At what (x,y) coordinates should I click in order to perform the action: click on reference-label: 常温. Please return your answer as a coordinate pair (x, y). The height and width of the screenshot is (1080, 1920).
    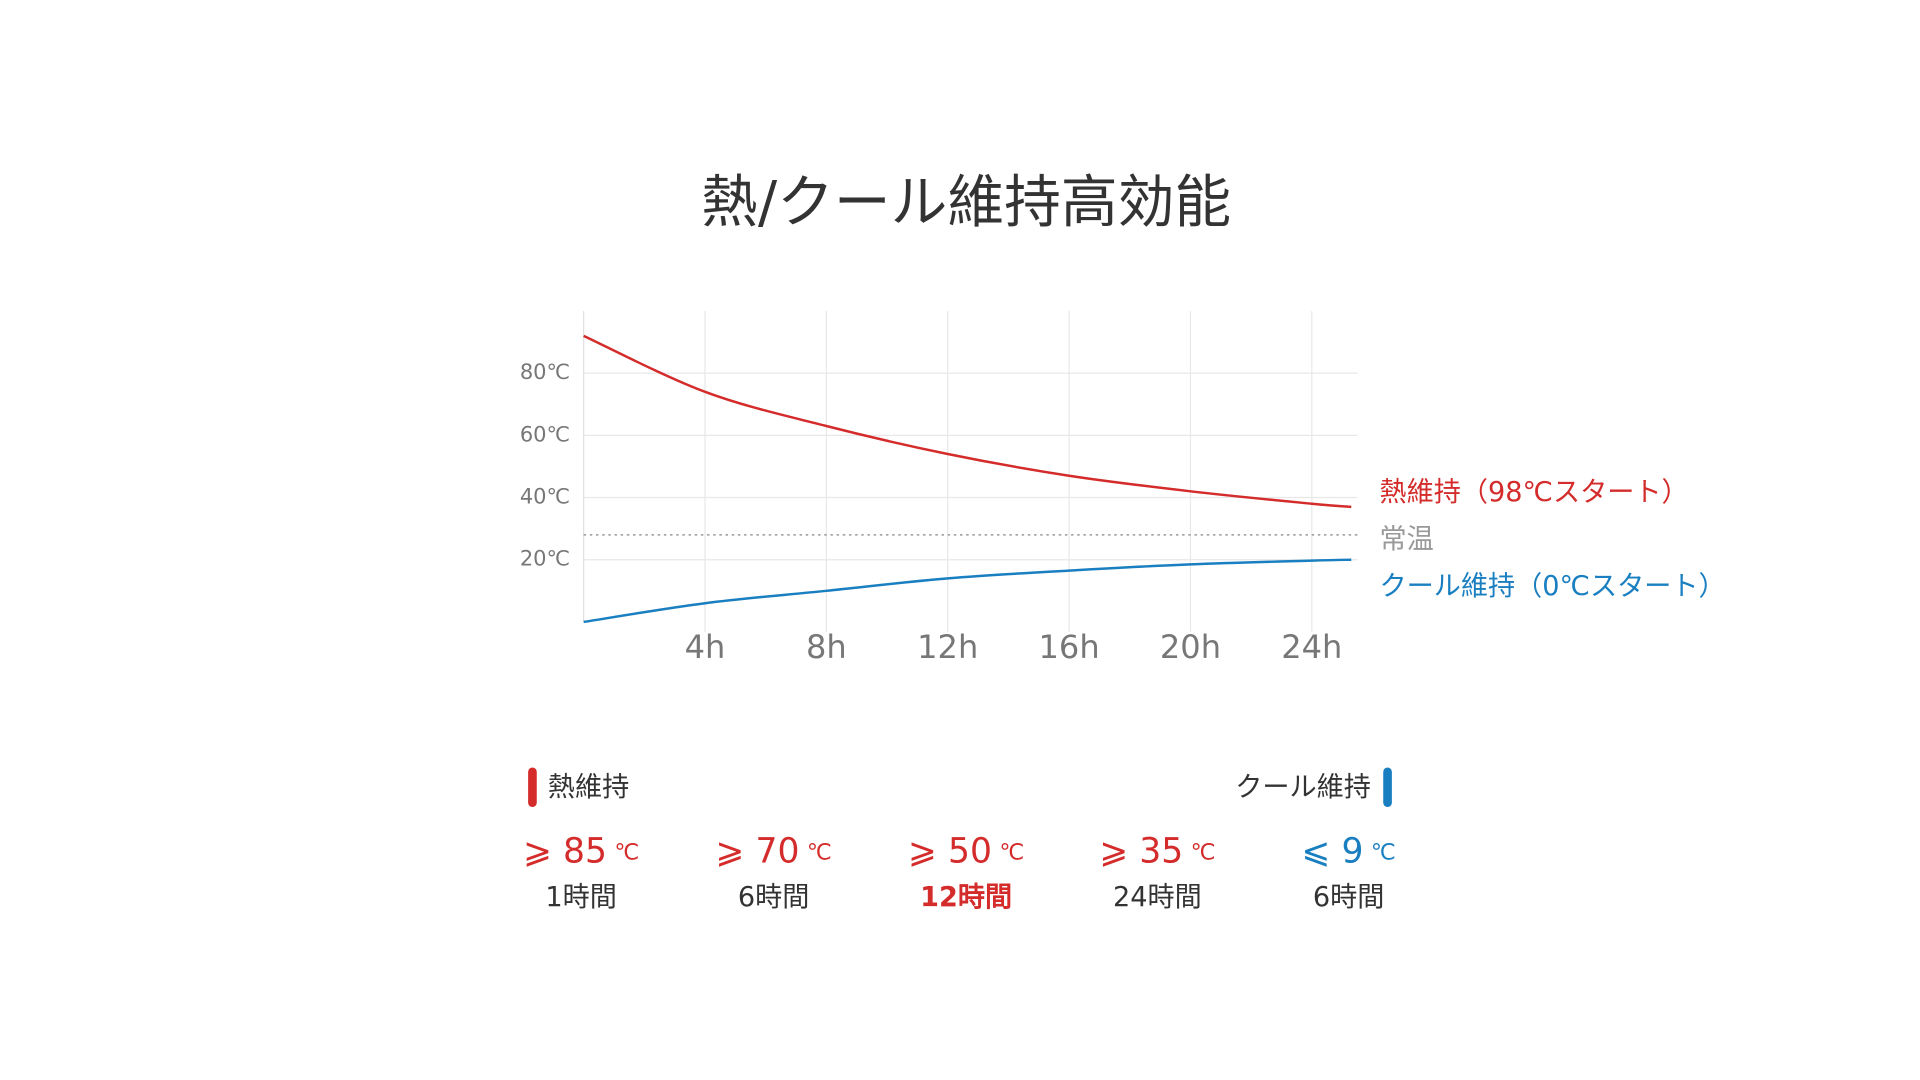
    Looking at the image, I should click on (1407, 539).